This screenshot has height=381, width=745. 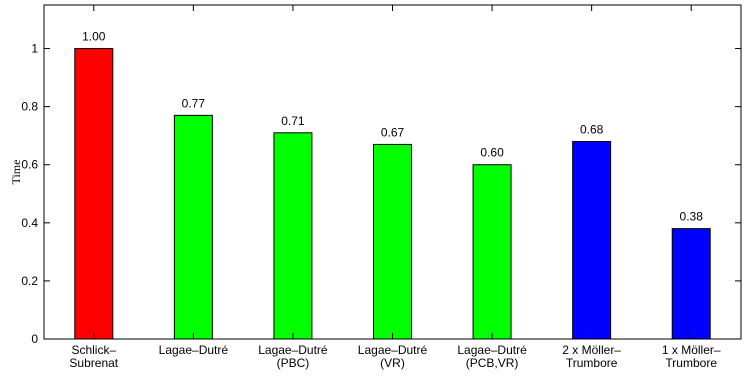 What do you see at coordinates (16, 172) in the screenshot?
I see `y-axis-label: Time` at bounding box center [16, 172].